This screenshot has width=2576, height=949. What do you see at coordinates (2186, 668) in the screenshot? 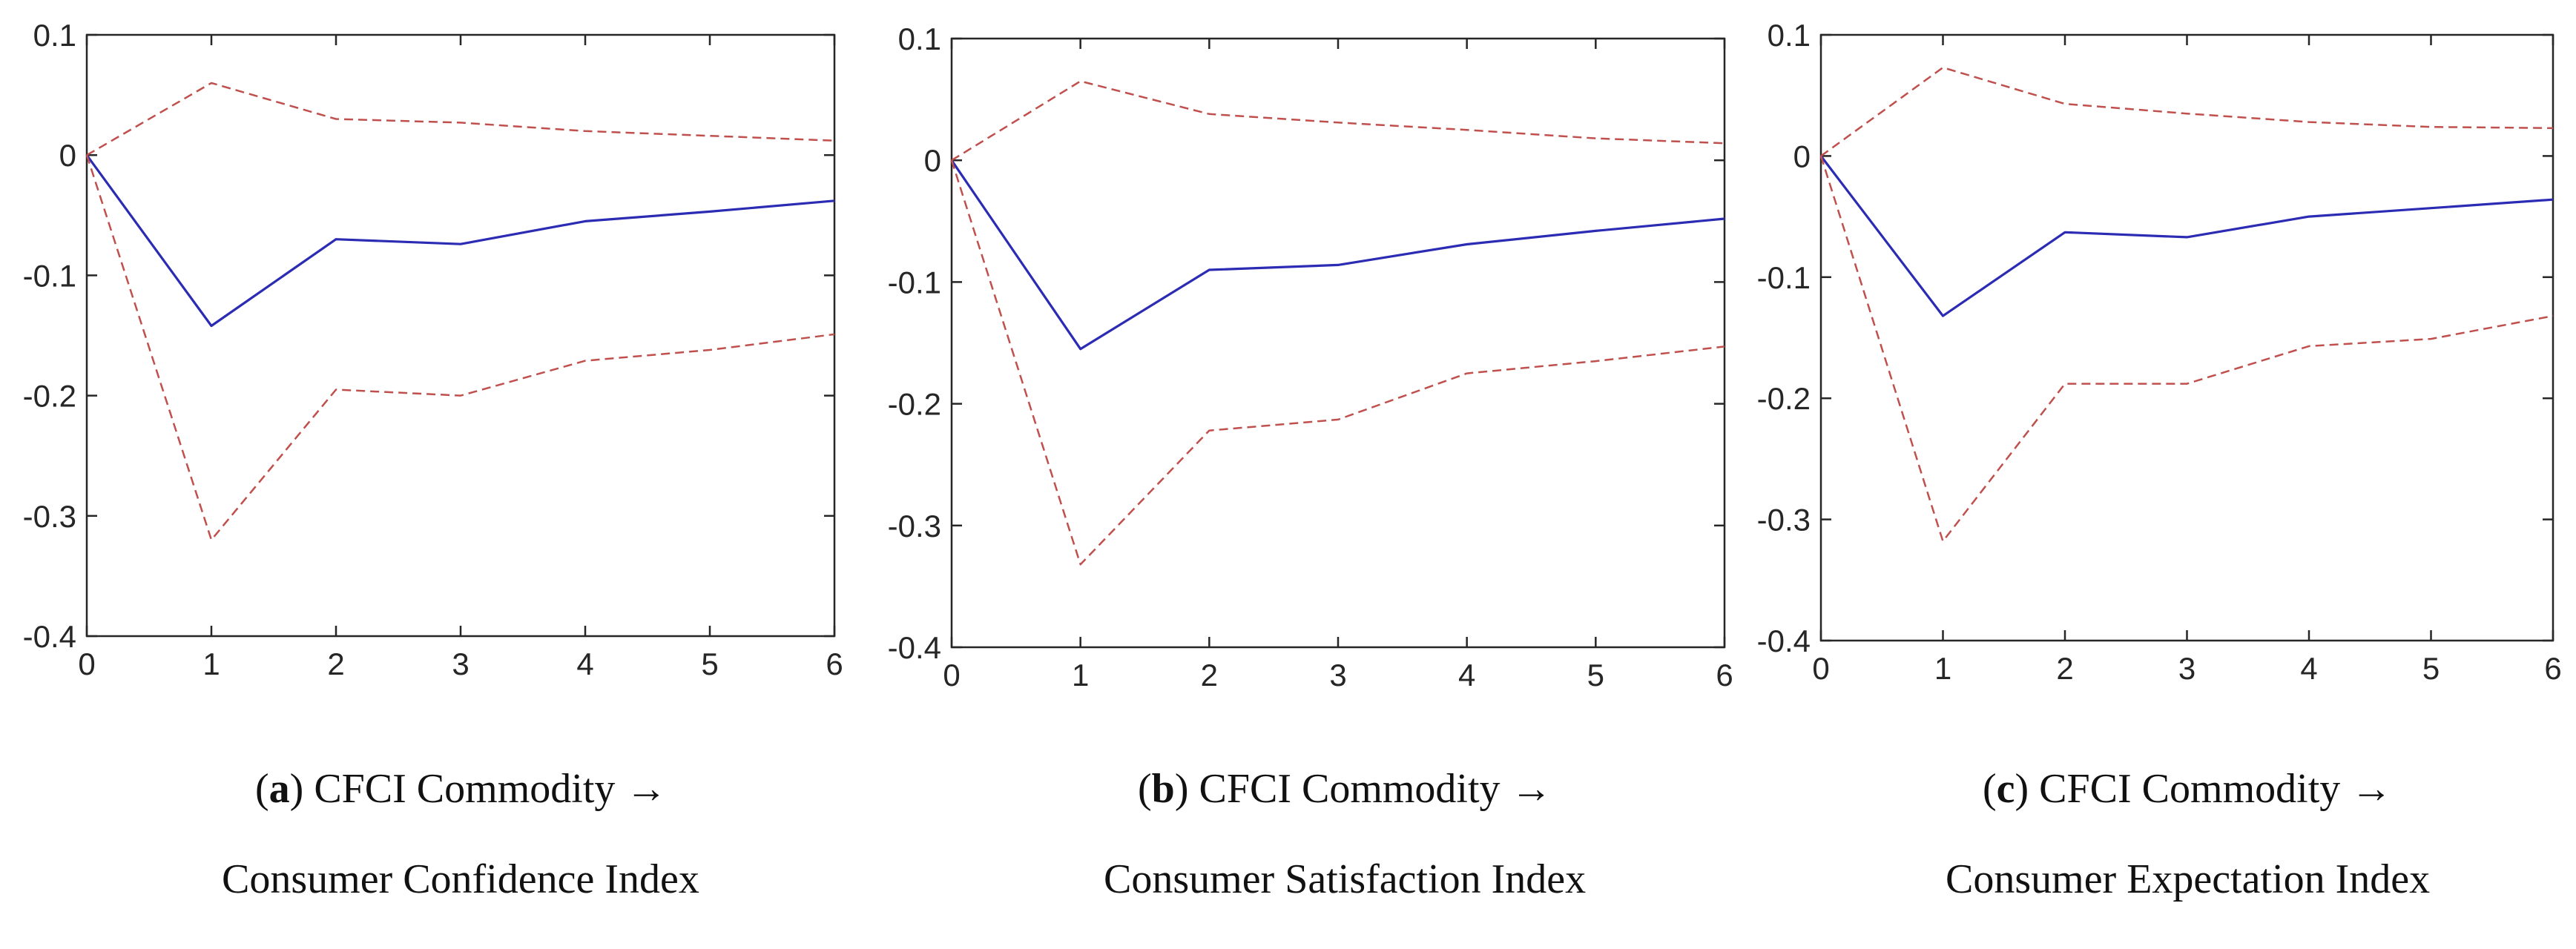
I see `x-tick-label-c-3: 3` at bounding box center [2186, 668].